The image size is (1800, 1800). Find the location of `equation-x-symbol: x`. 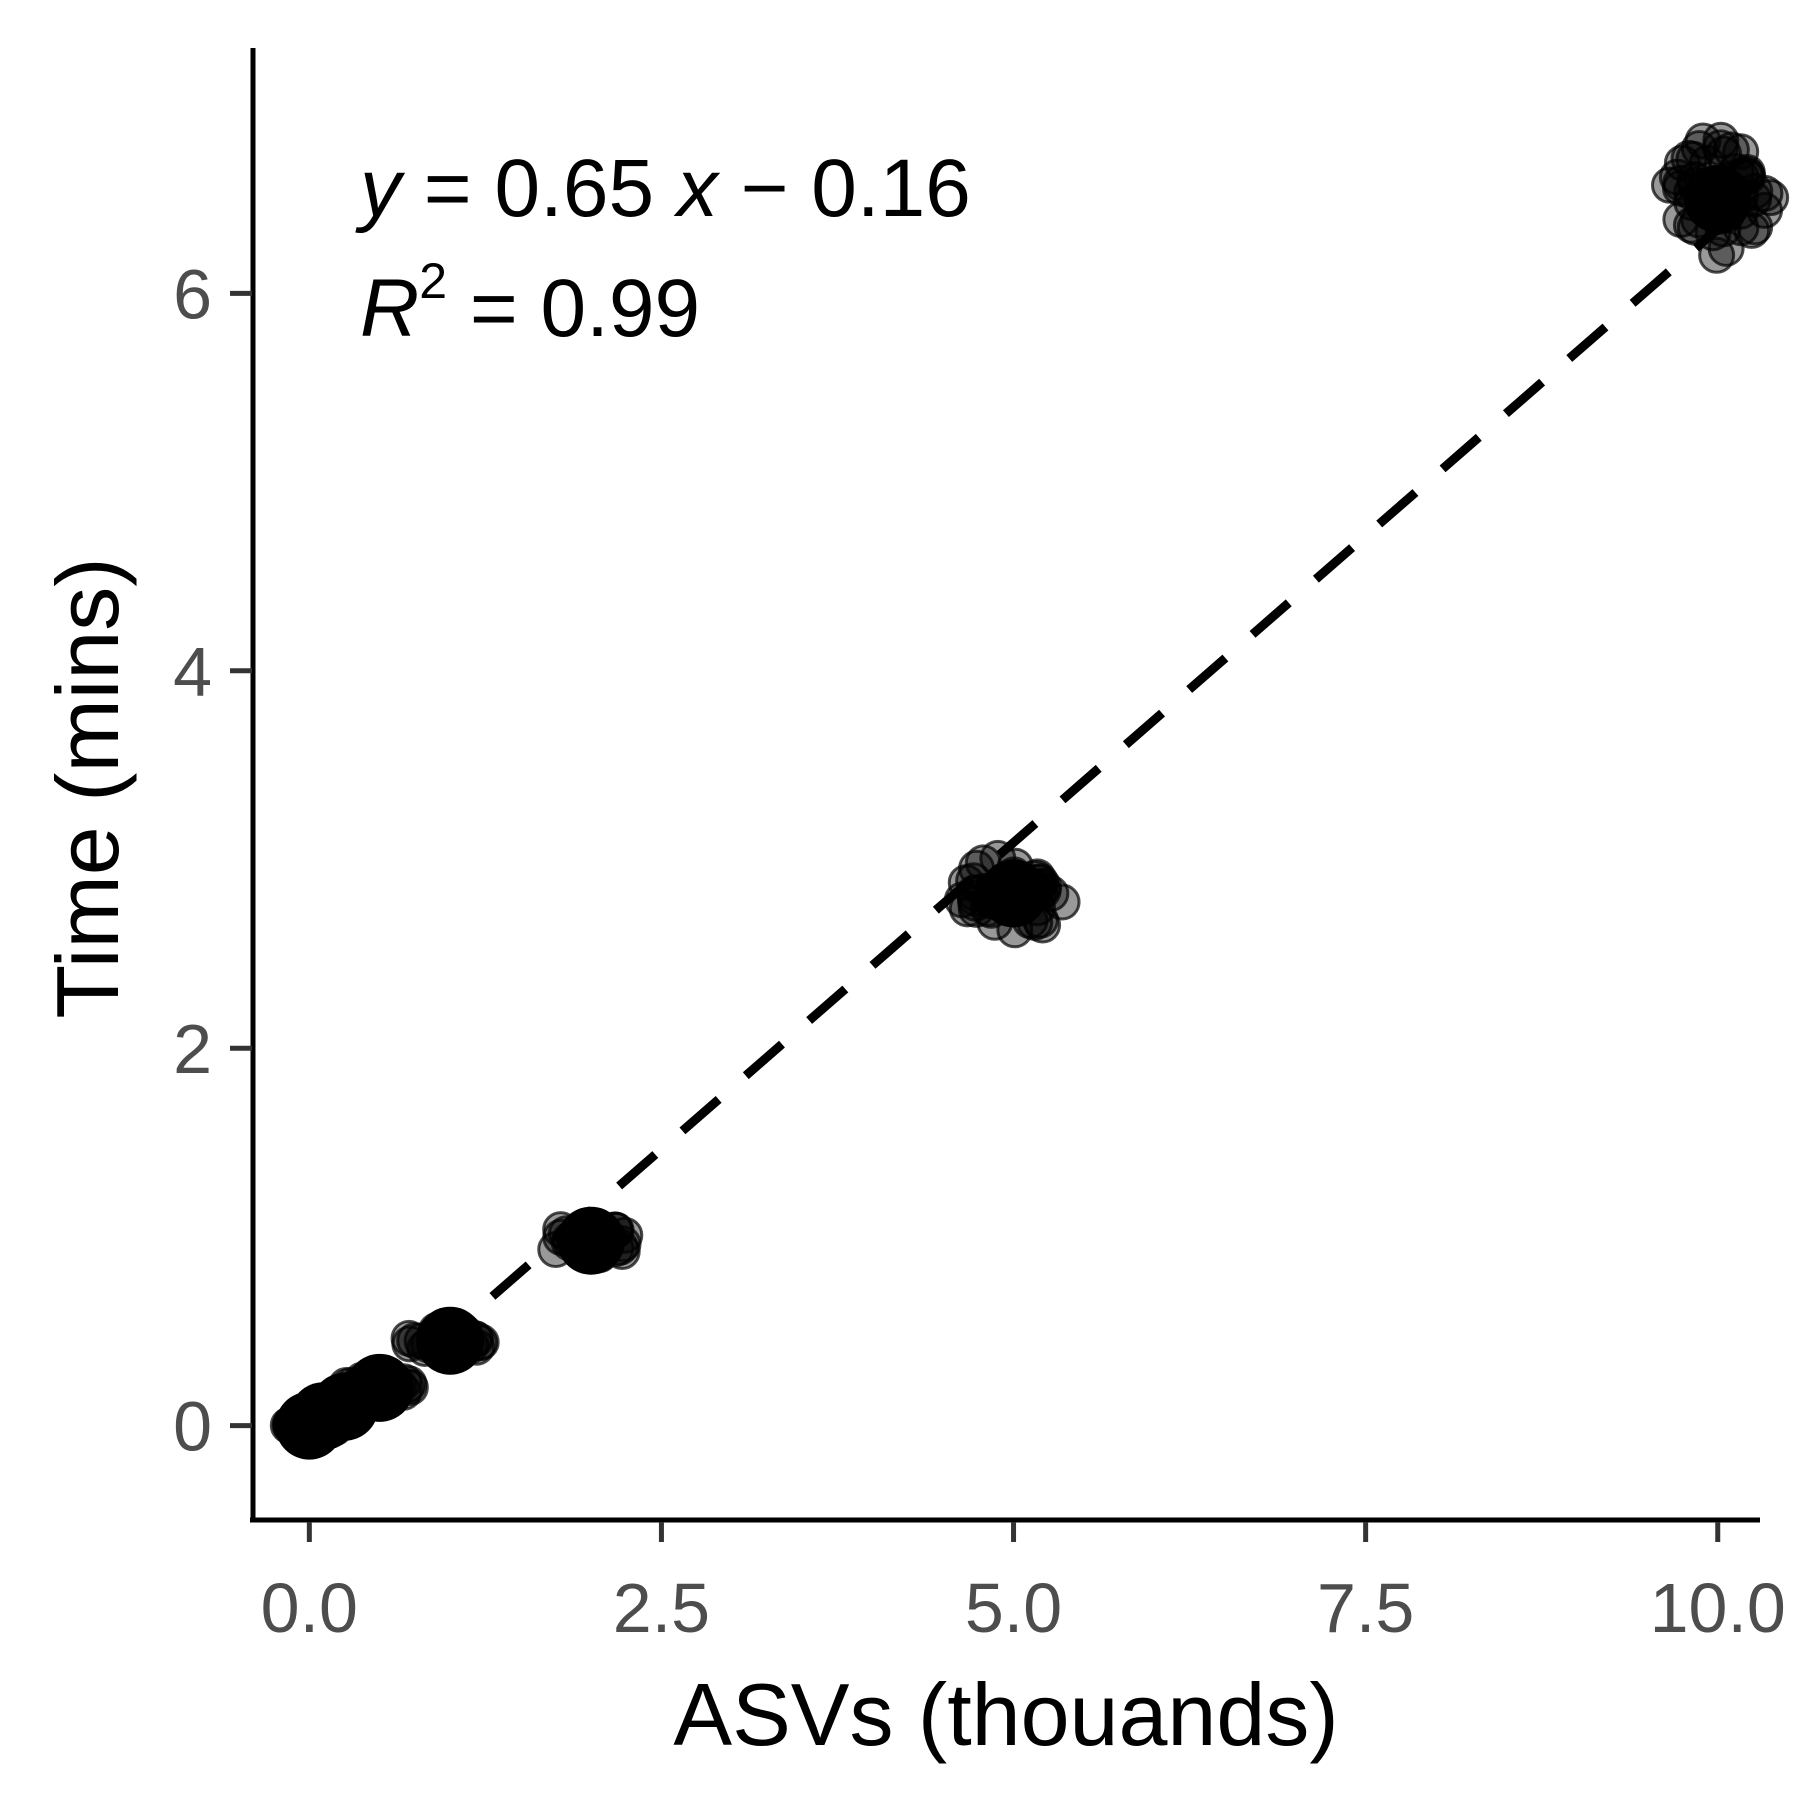

equation-x-symbol: x is located at coordinates (697, 188).